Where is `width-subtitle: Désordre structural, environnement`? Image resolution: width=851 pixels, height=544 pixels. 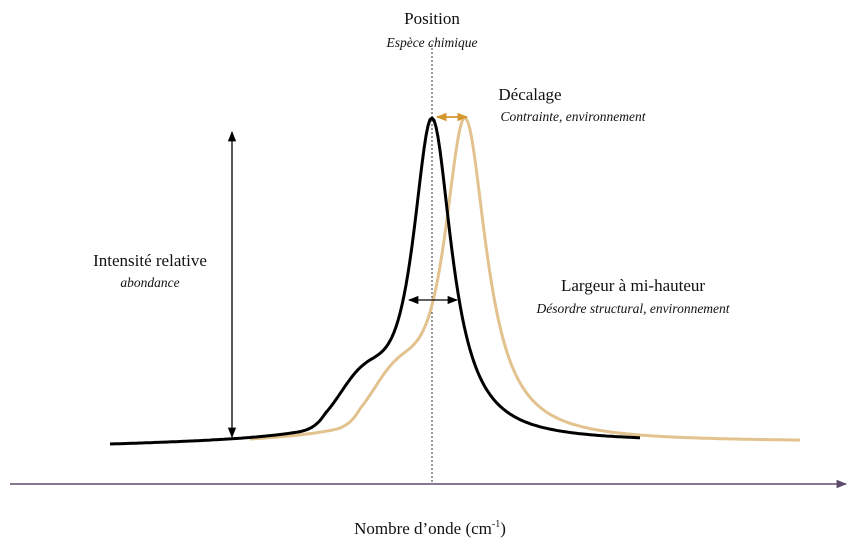 width-subtitle: Désordre structural, environnement is located at coordinates (632, 308).